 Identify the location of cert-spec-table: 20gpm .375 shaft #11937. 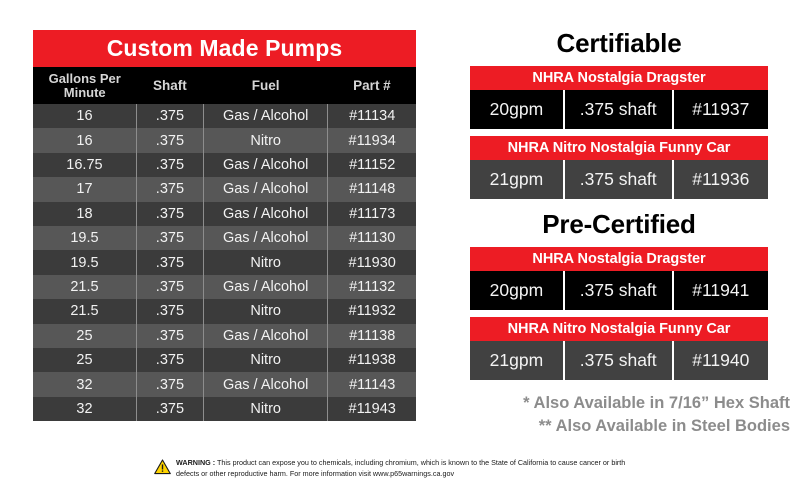
(619, 109).